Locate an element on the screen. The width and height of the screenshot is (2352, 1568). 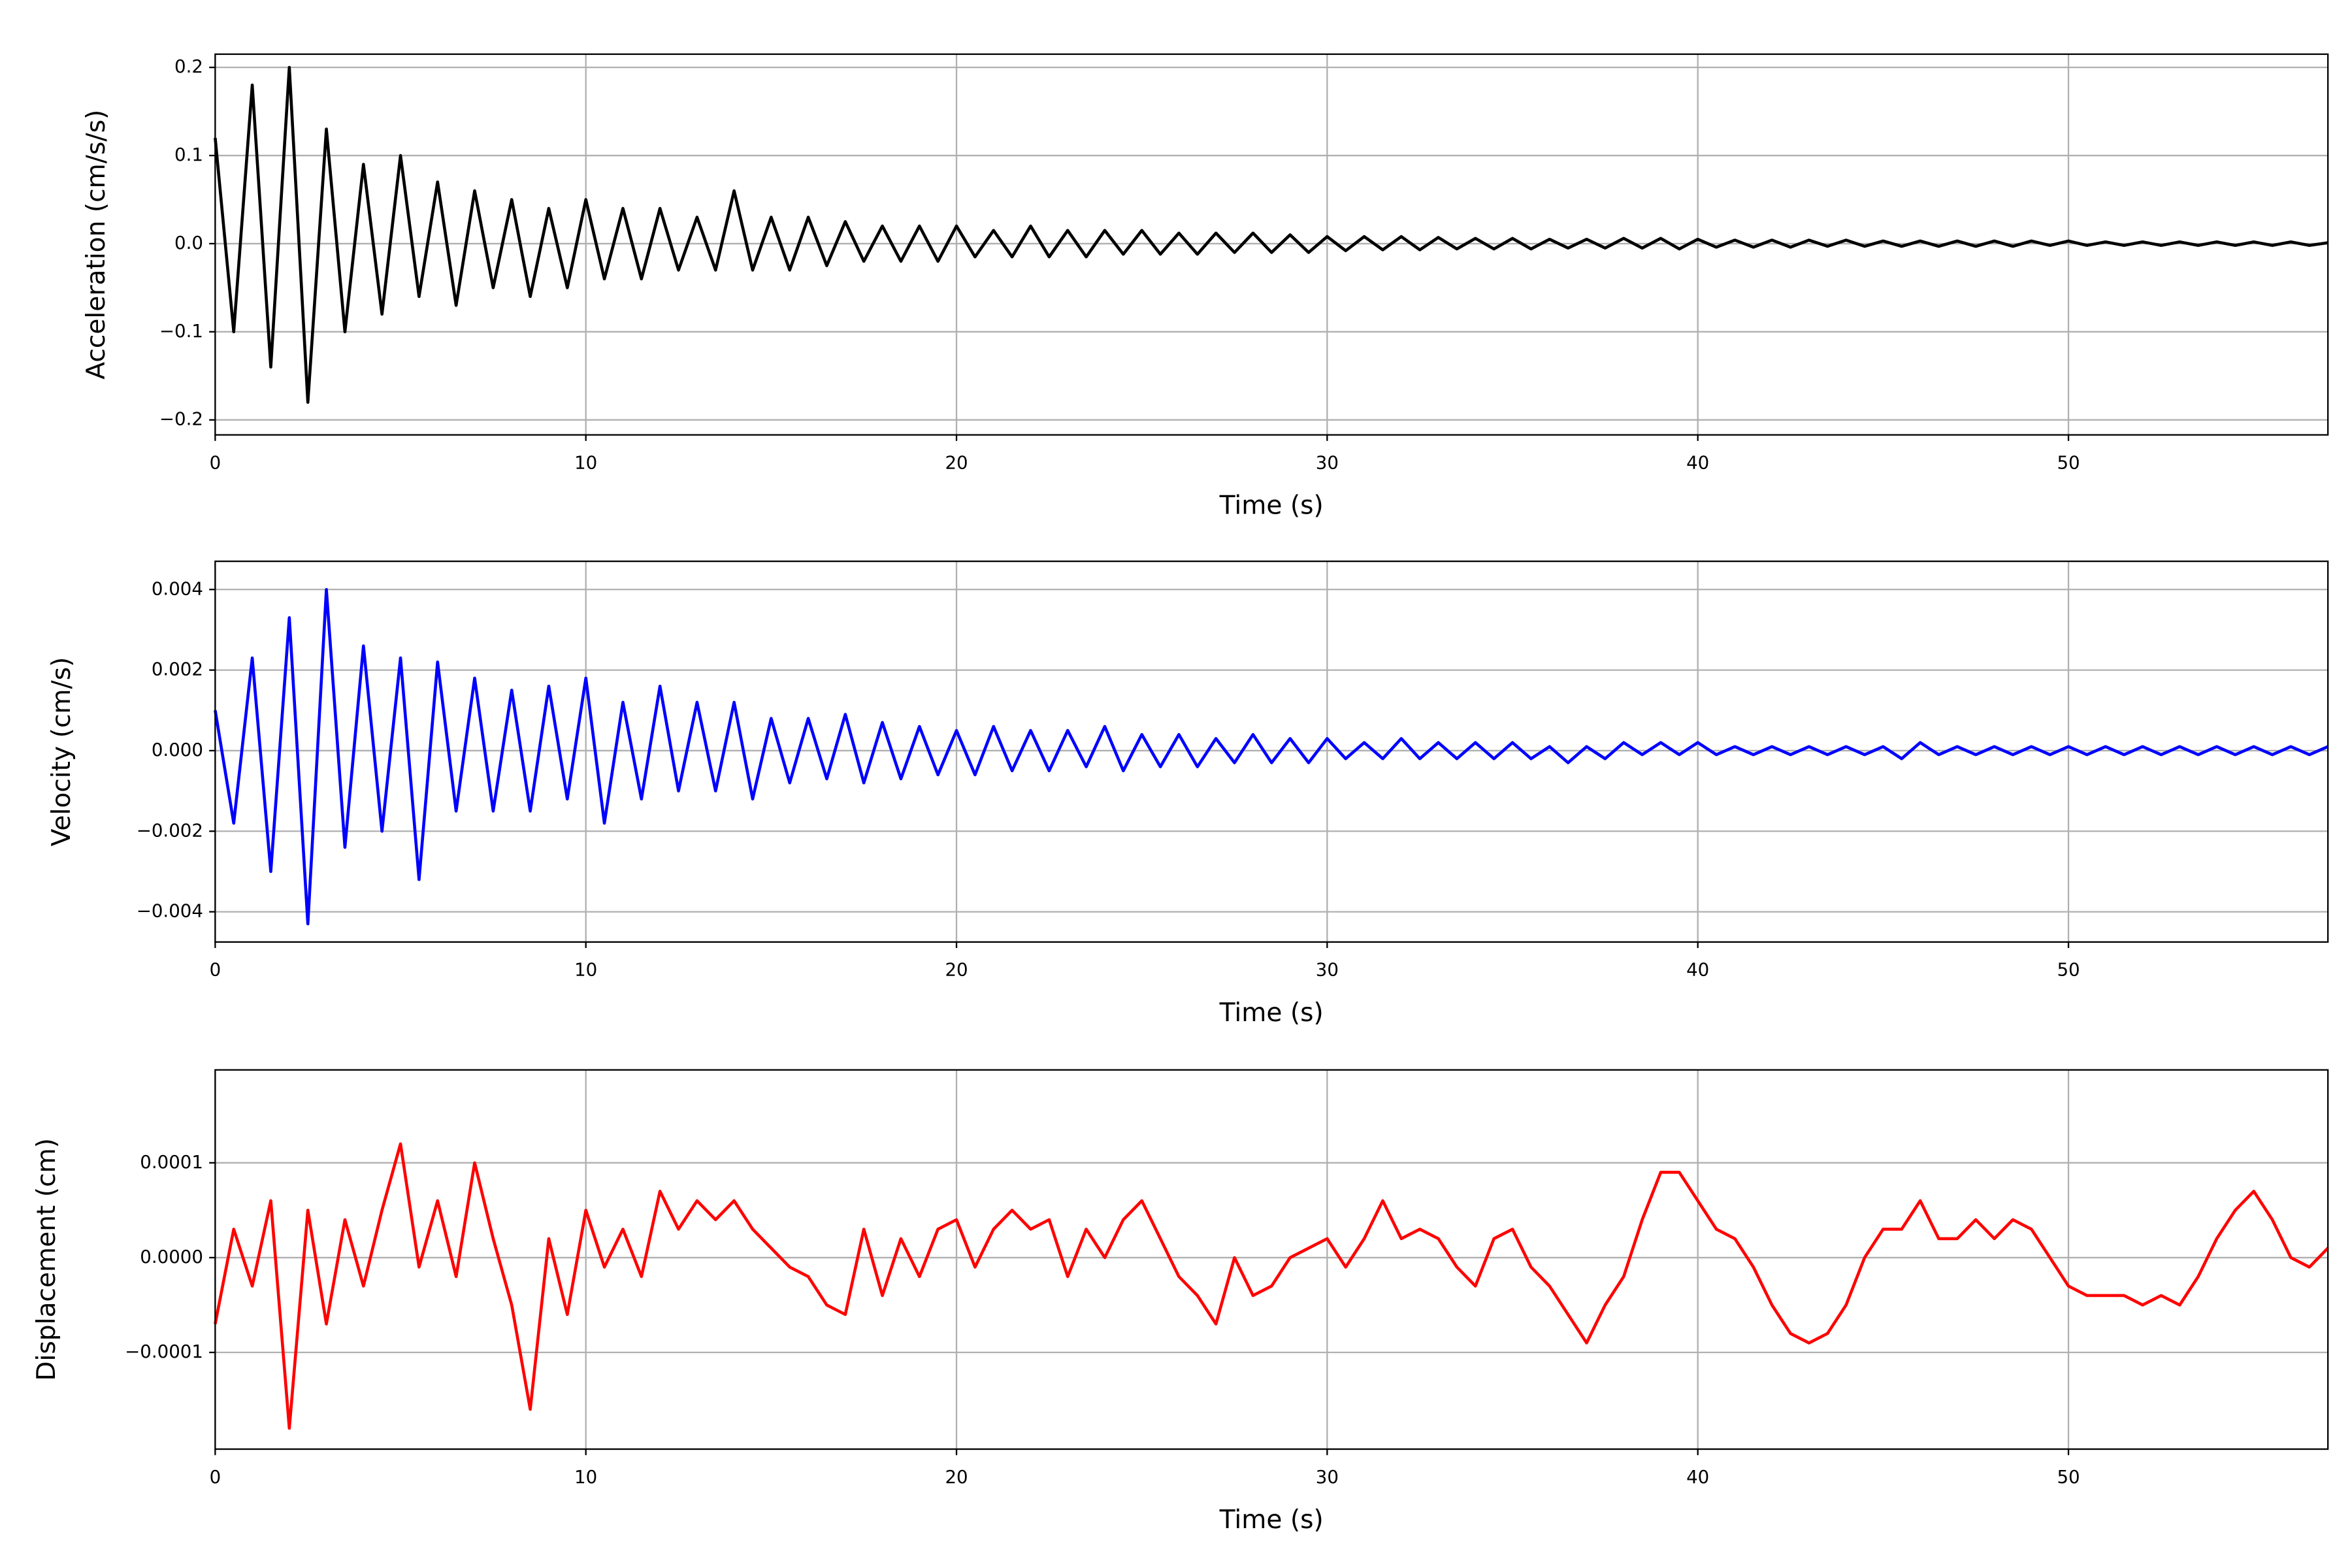
y-tick-label: 0.1 is located at coordinates (188, 154).